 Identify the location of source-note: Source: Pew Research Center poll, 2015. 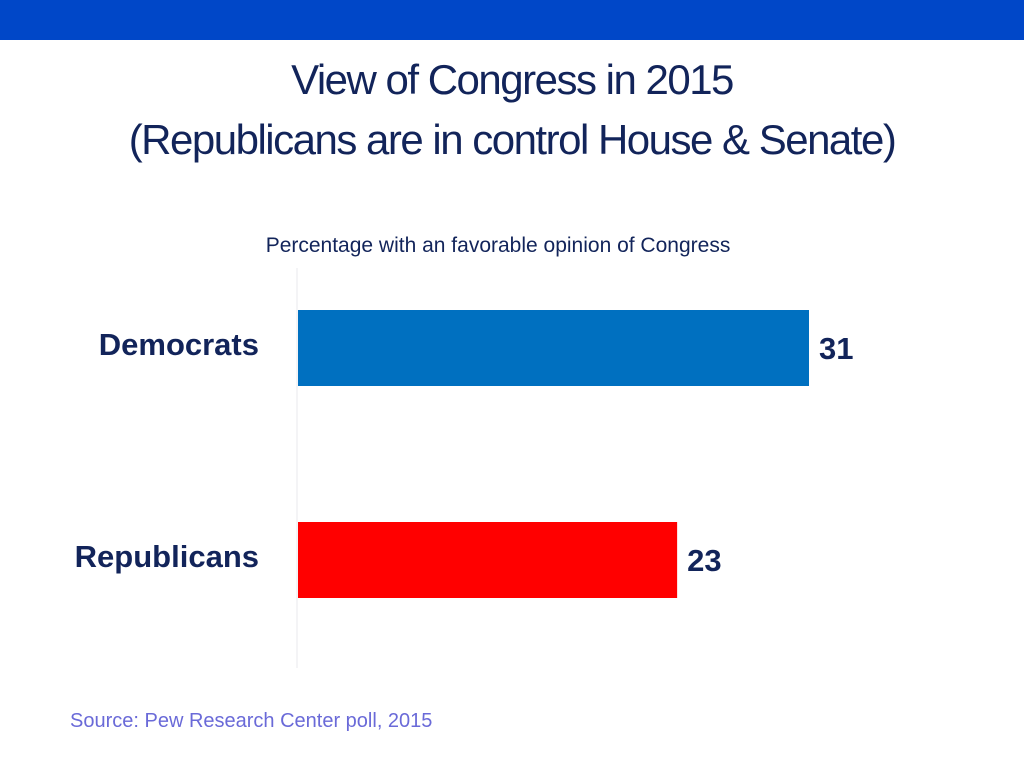
(251, 721).